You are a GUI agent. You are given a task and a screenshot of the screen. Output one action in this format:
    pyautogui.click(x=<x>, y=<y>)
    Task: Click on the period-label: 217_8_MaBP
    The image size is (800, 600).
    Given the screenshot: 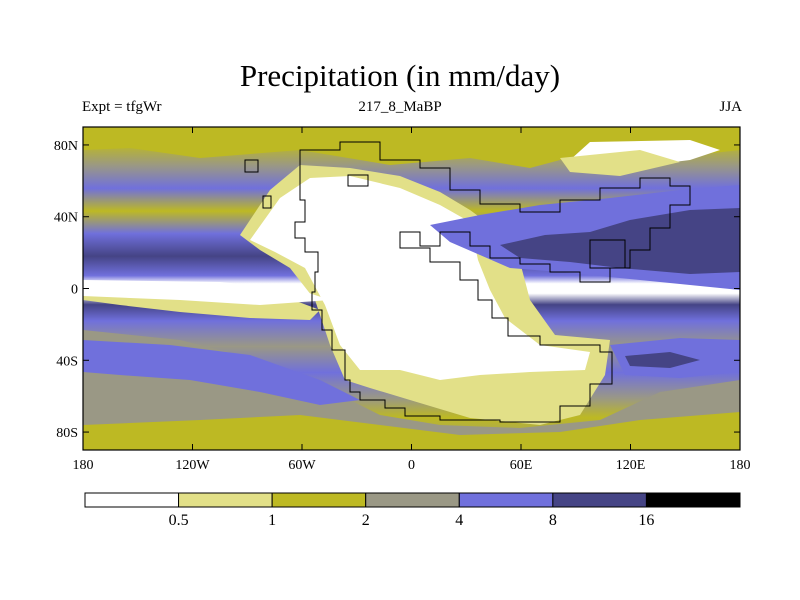 What is the action you would take?
    pyautogui.click(x=400, y=107)
    